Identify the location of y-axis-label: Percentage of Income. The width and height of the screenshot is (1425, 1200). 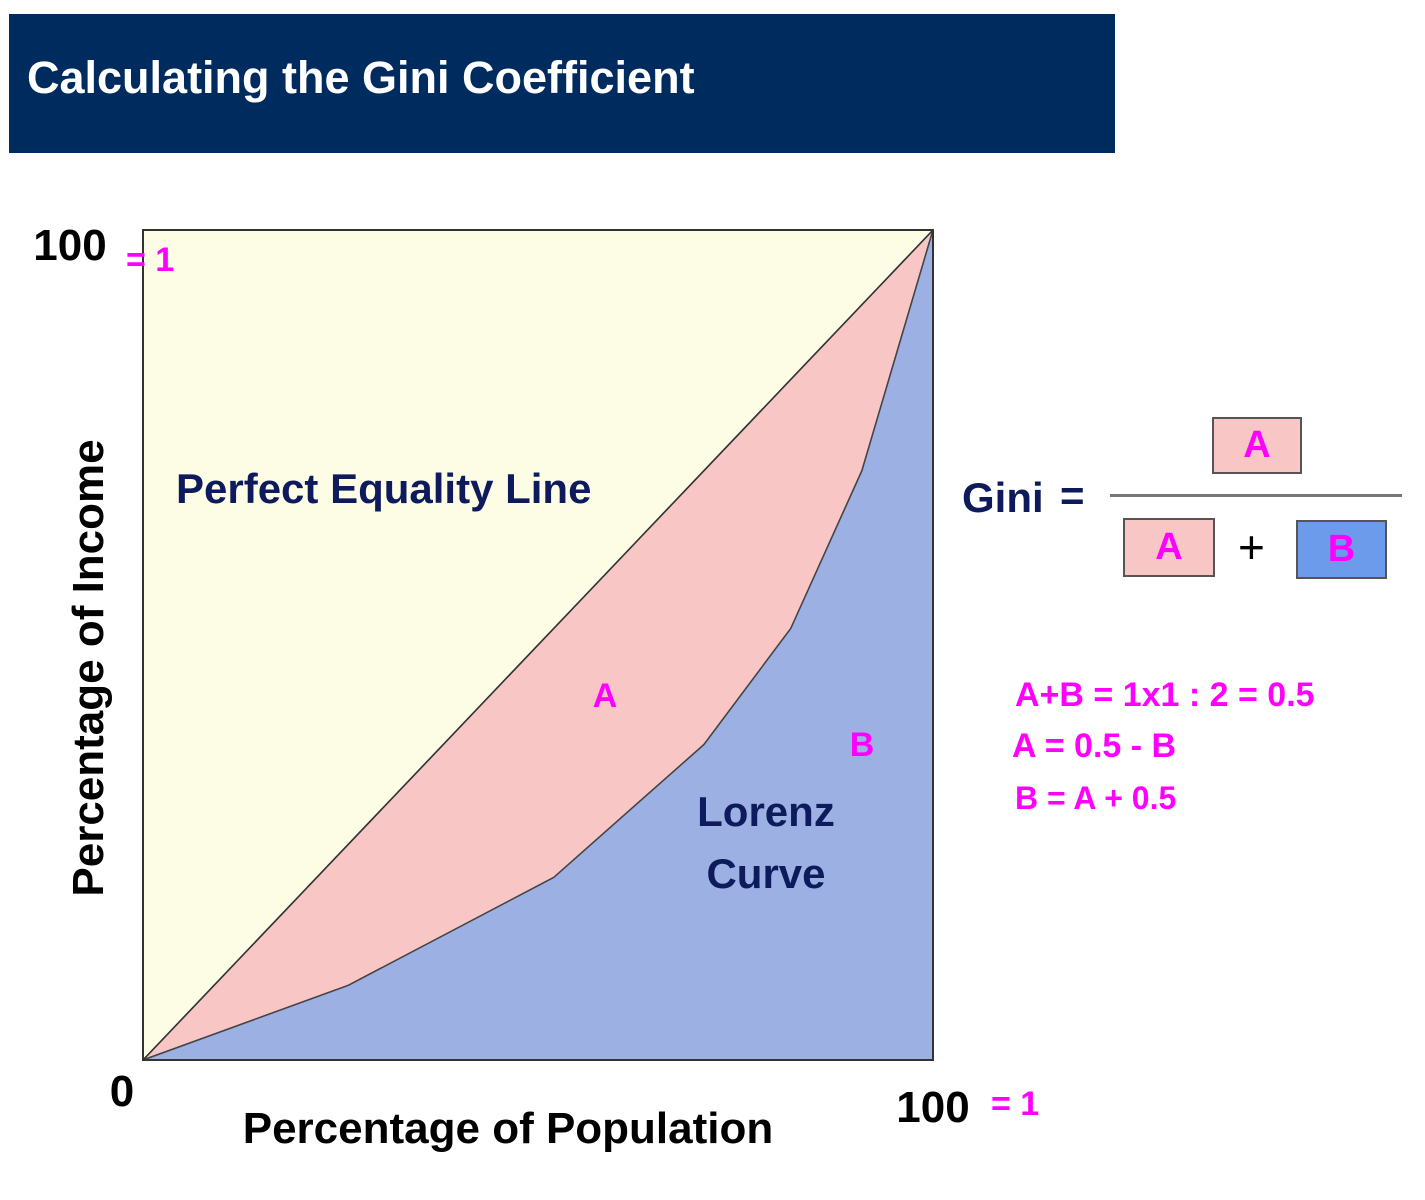
(88, 667).